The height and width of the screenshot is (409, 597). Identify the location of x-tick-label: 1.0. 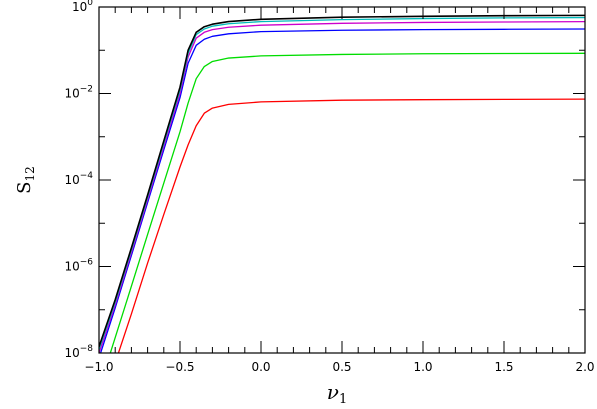
(422, 367).